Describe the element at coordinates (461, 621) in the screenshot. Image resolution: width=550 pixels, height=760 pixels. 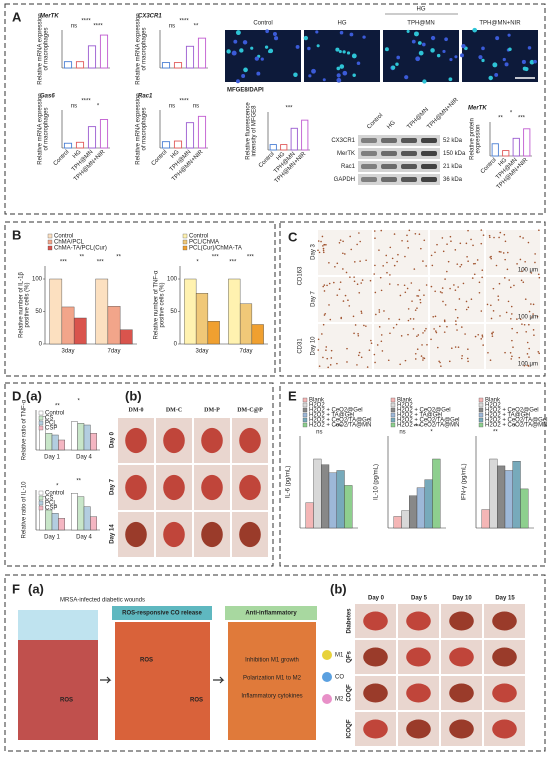
I see `wound` at that location.